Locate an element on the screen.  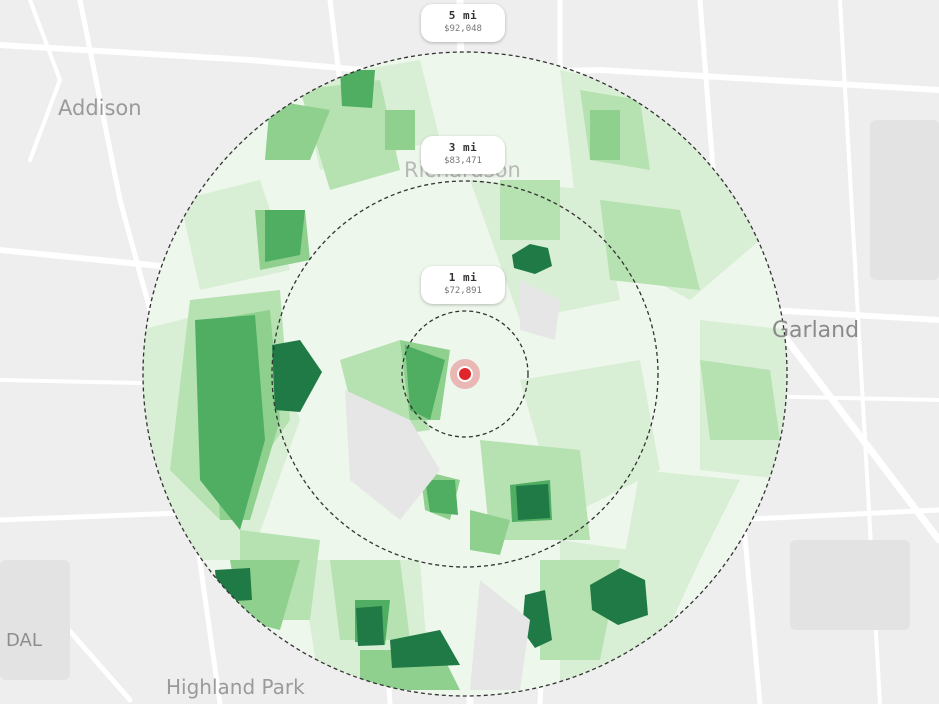
ring-income: $92,048 is located at coordinates (463, 29).